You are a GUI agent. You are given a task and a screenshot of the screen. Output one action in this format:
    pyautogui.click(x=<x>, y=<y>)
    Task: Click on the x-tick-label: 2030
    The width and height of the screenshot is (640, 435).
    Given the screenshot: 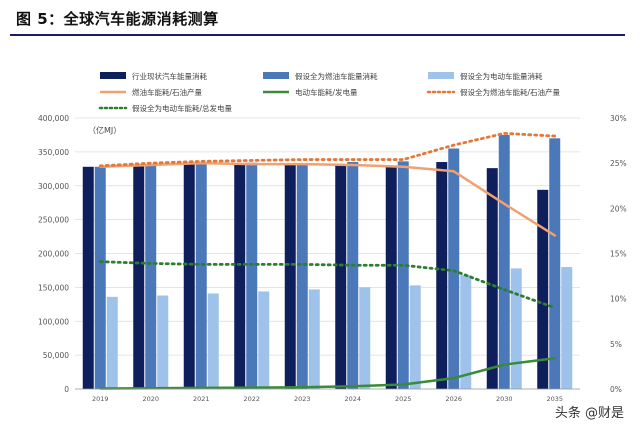 What is the action you would take?
    pyautogui.click(x=504, y=399)
    